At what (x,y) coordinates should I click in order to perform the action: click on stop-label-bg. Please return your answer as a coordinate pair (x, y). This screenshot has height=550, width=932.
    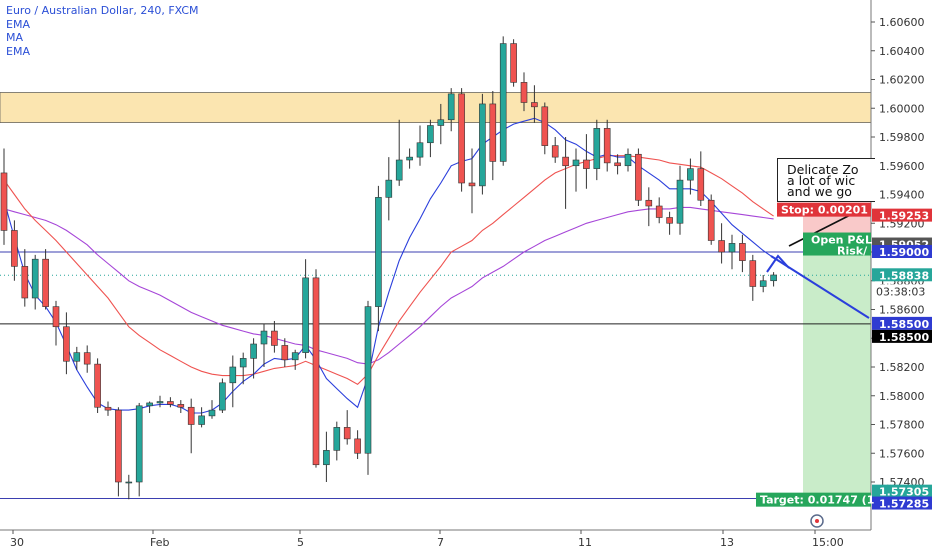
    Looking at the image, I should click on (824, 209).